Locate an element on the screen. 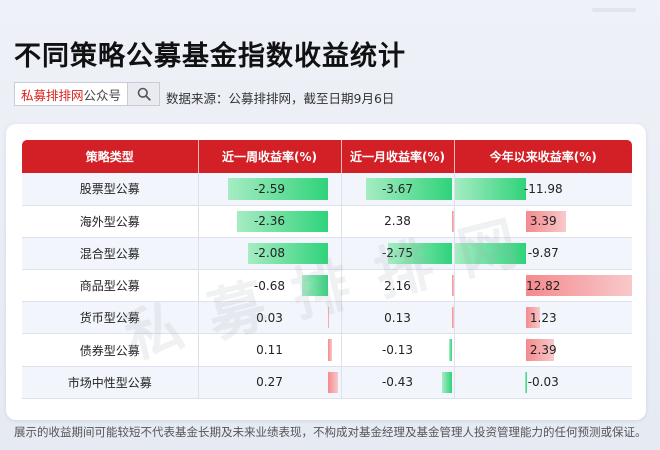 The height and width of the screenshot is (450, 660). week-return-value: 0.11 is located at coordinates (269, 350).